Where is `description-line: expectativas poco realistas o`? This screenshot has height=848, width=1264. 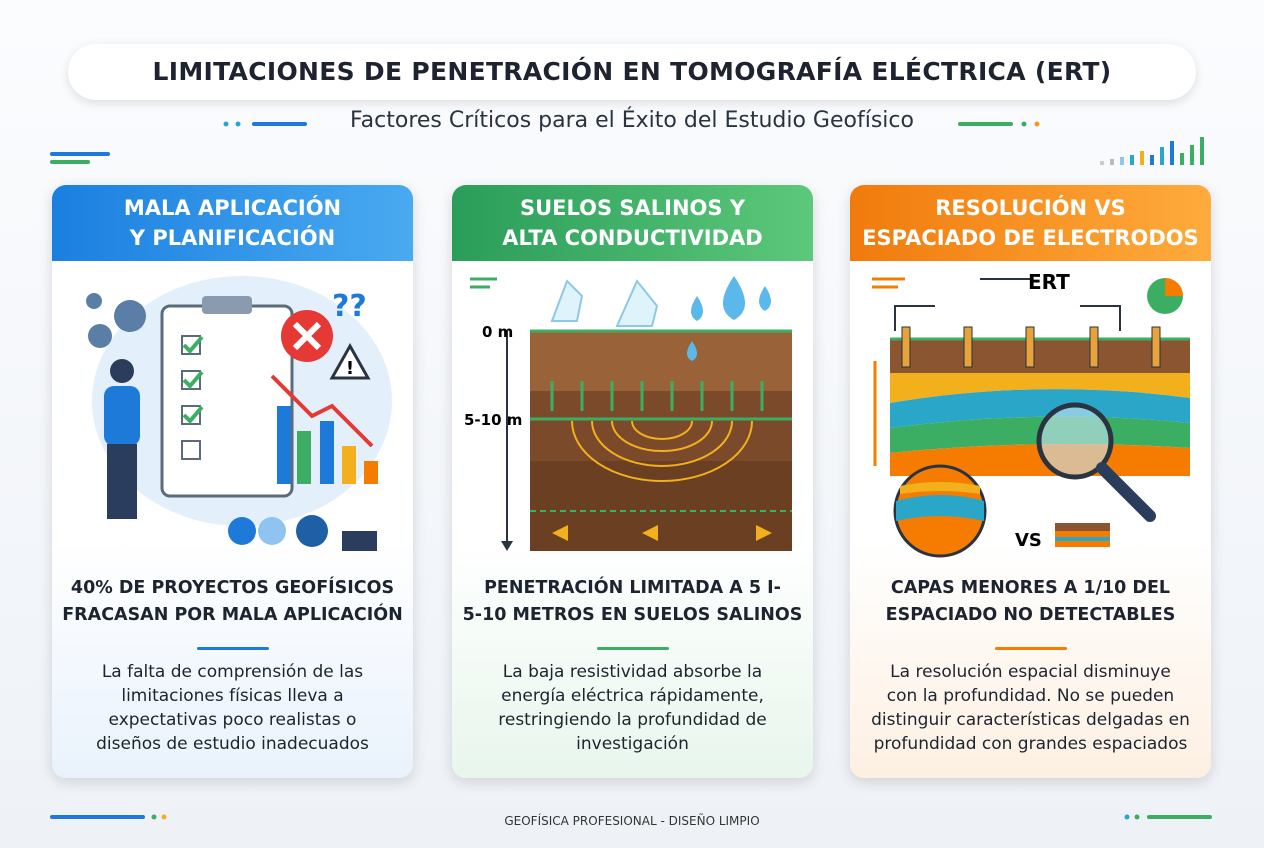
description-line: expectativas poco realistas o is located at coordinates (232, 720).